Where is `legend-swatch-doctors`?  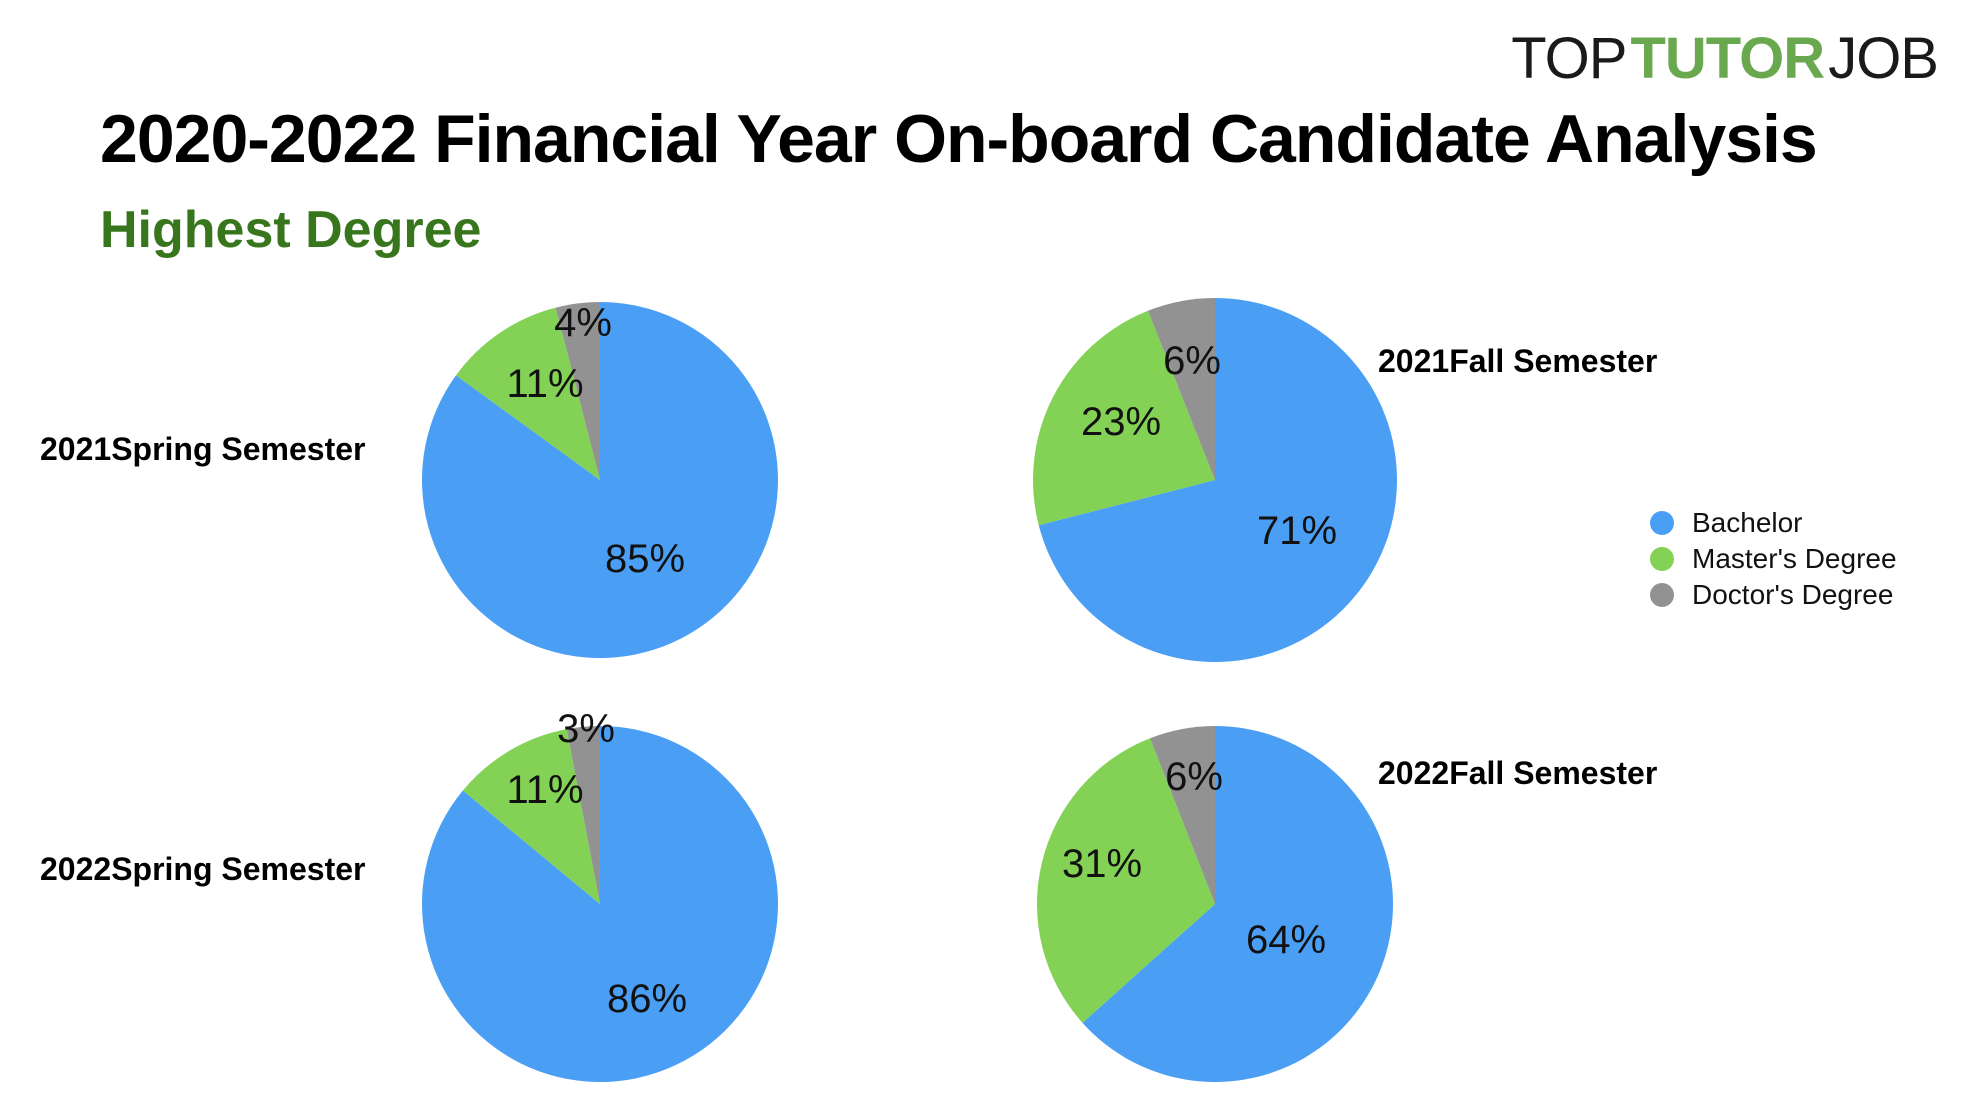 legend-swatch-doctors is located at coordinates (1662, 595).